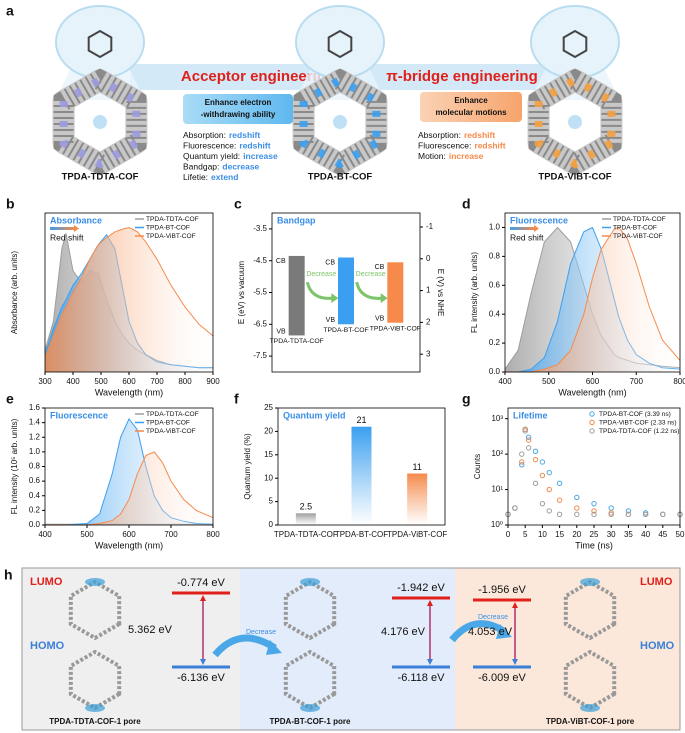 The image size is (685, 733). What do you see at coordinates (345, 330) in the screenshot?
I see `category-label: TPDA-BT-COF` at bounding box center [345, 330].